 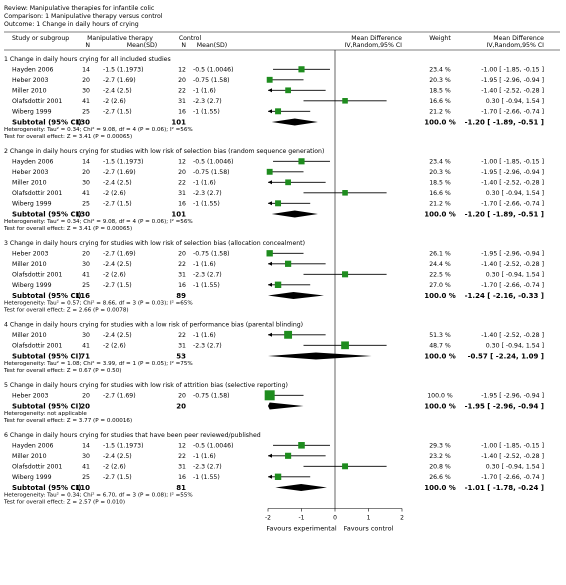 I want to click on study-exp-n: 25, so click(x=86, y=285).